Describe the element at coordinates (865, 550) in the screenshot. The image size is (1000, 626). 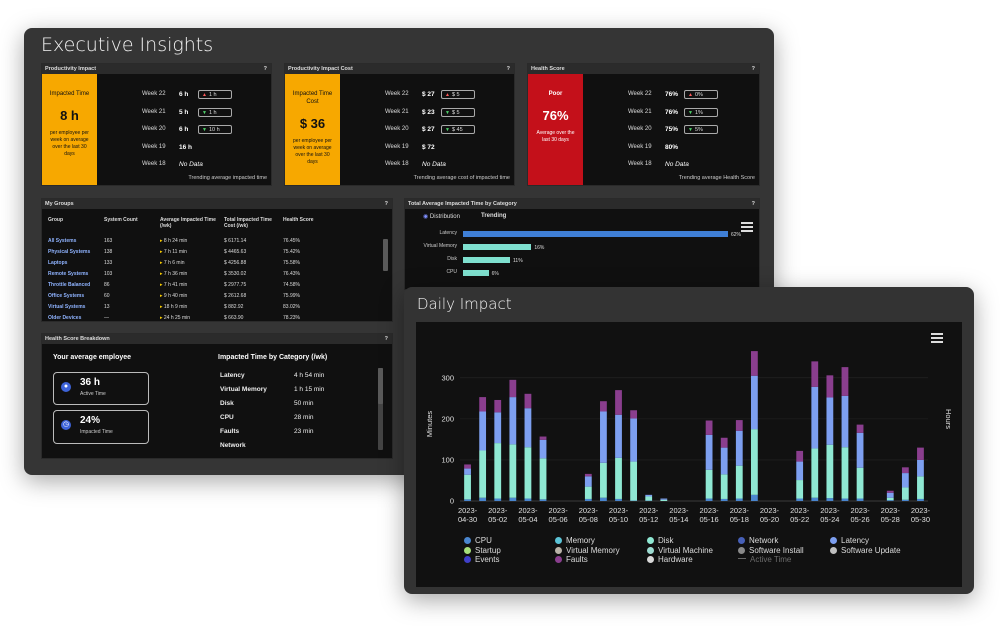
I see `legend-item: Software Update` at that location.